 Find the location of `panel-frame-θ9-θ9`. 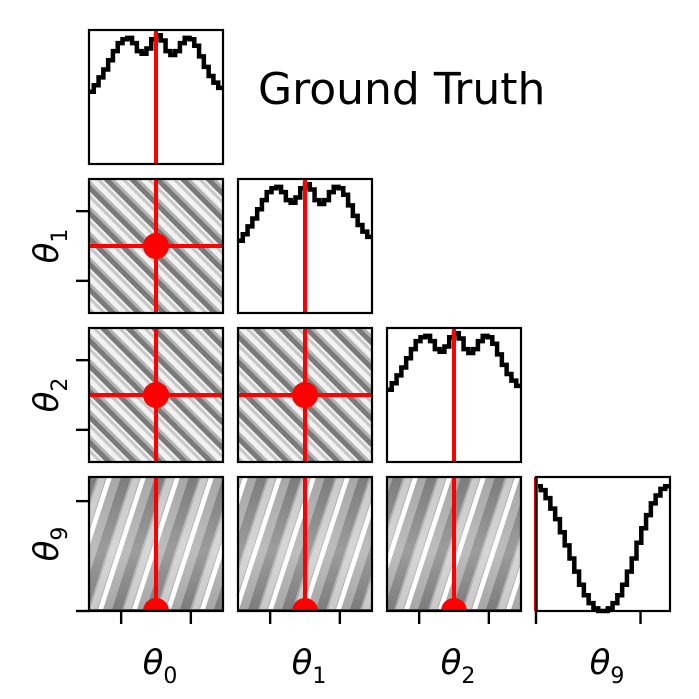

panel-frame-θ9-θ9 is located at coordinates (603, 544).